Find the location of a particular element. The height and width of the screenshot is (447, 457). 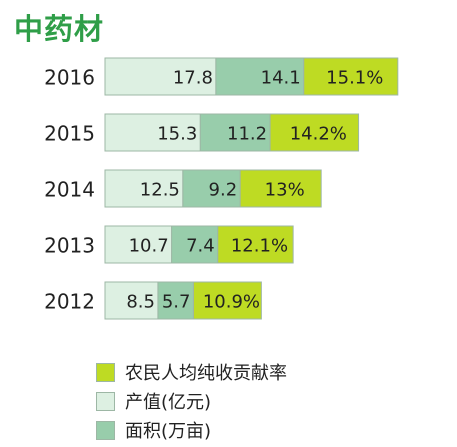

legend-label-area: 面积(万亩) is located at coordinates (168, 431).